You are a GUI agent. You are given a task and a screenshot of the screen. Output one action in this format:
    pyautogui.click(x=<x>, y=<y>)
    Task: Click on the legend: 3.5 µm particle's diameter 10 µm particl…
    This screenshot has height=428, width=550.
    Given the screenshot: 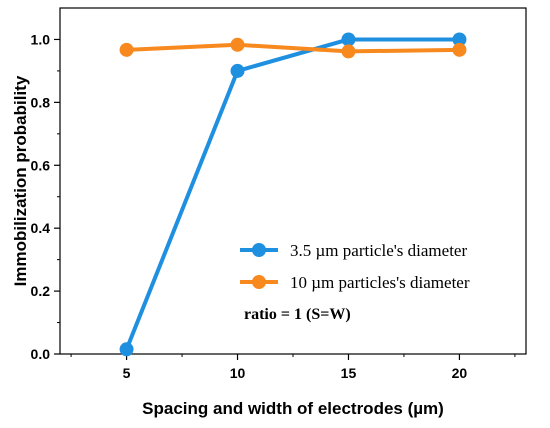 What is the action you would take?
    pyautogui.click(x=355, y=282)
    